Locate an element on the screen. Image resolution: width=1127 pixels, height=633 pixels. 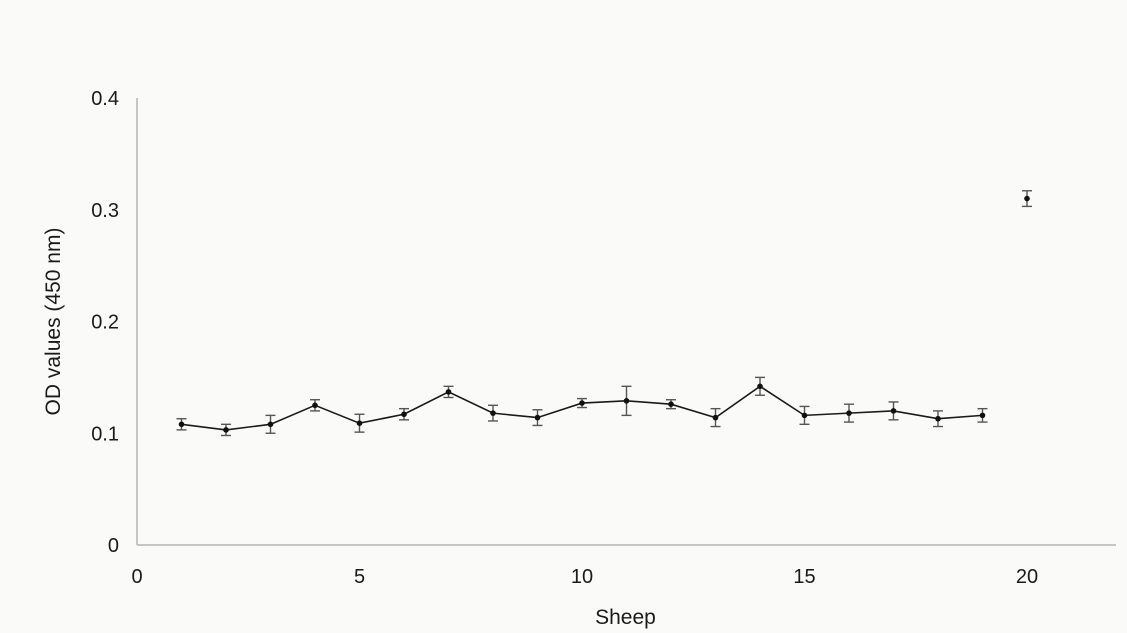
y-tick-labels: 0 0.1 0.2 0.3 0.4 is located at coordinates (105, 322).